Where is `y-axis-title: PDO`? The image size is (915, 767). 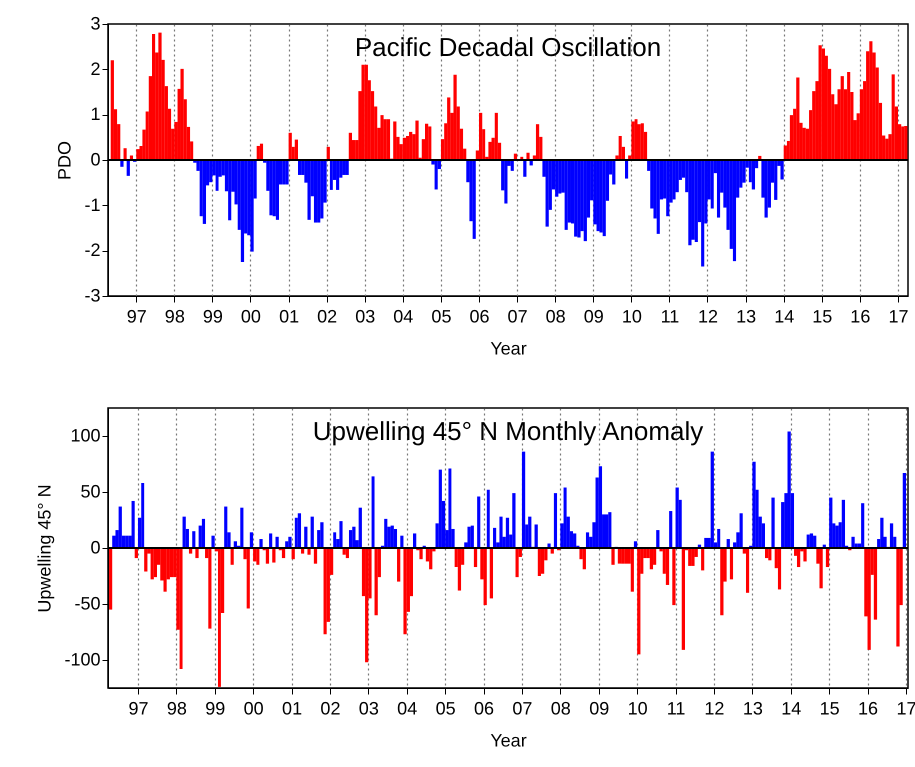
y-axis-title: PDO is located at coordinates (64, 160).